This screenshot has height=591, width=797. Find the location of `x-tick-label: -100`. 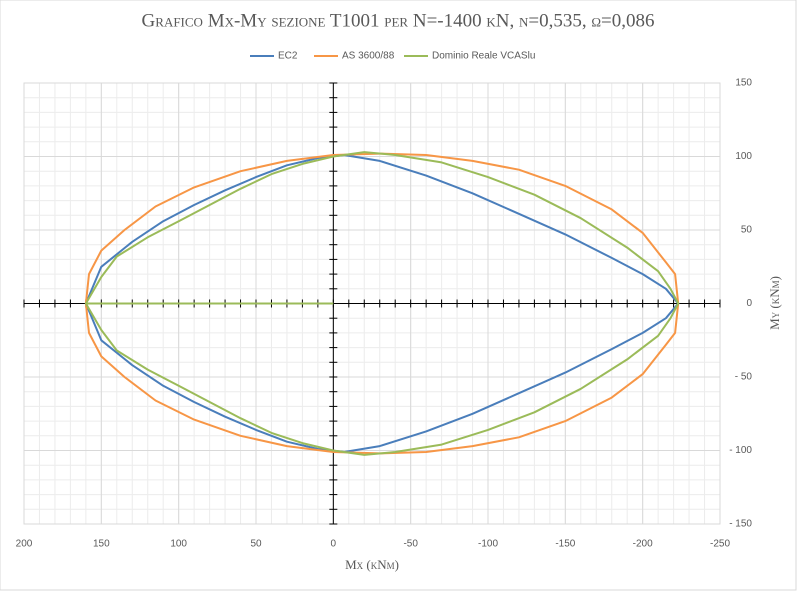

x-tick-label: -100 is located at coordinates (488, 544).